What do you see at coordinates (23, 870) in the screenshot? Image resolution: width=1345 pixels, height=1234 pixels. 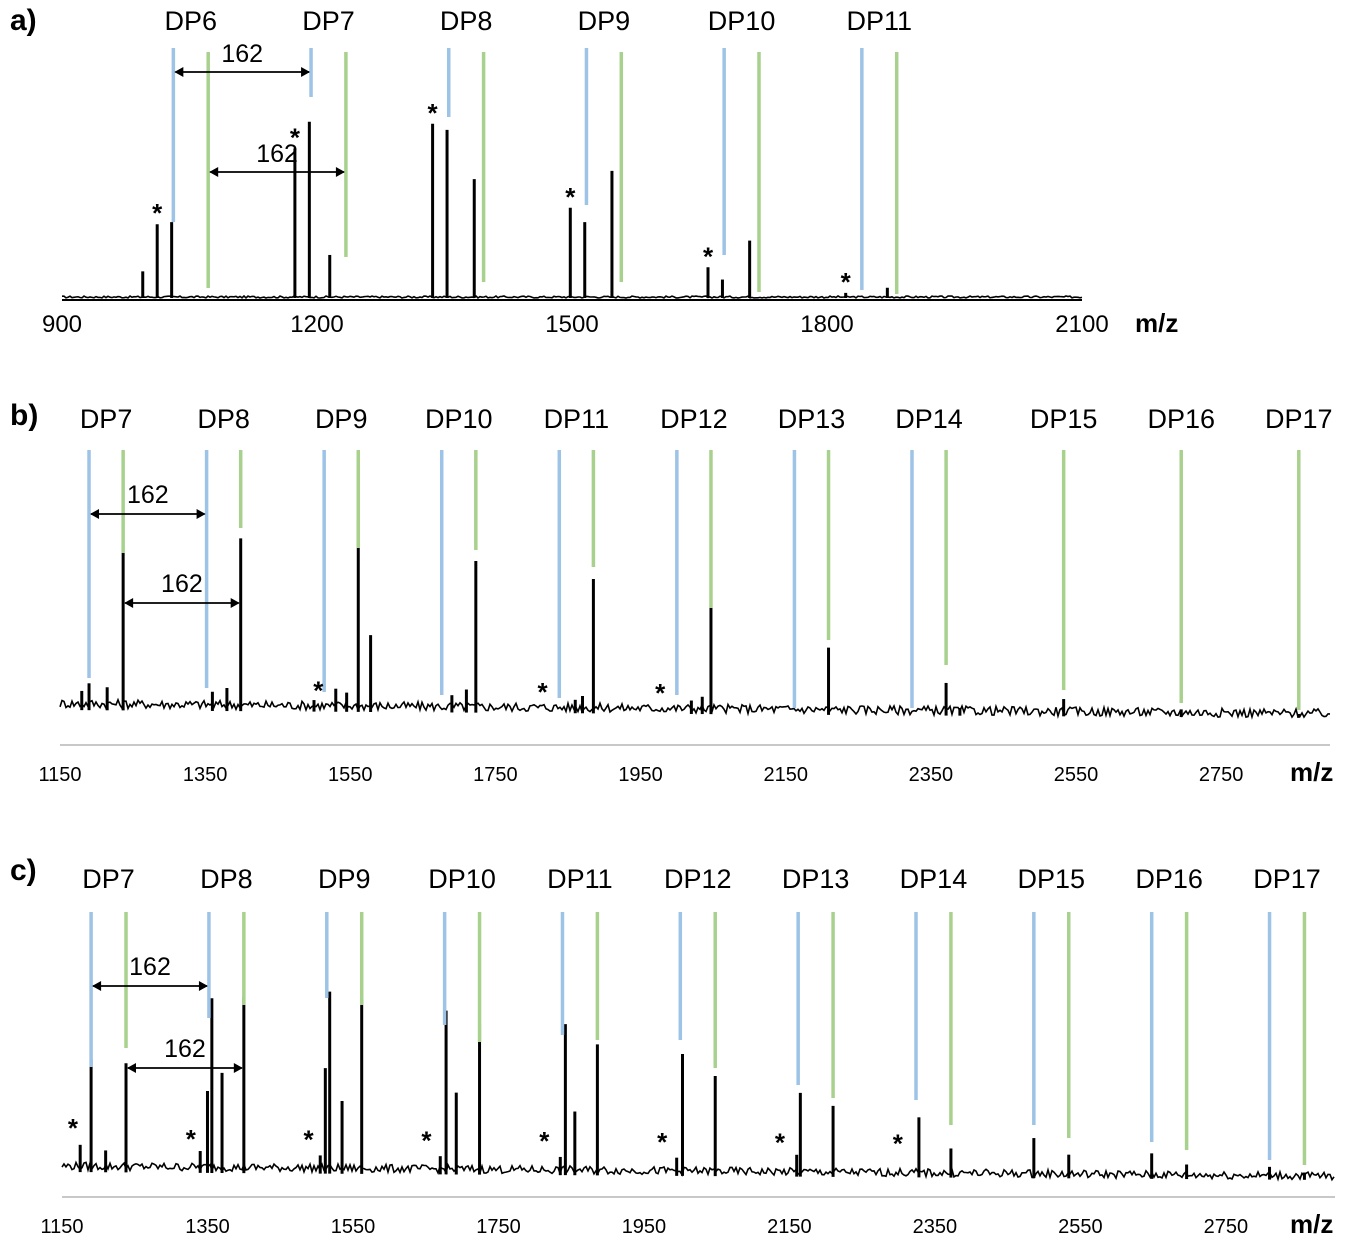 I see `panel-letter: c)` at bounding box center [23, 870].